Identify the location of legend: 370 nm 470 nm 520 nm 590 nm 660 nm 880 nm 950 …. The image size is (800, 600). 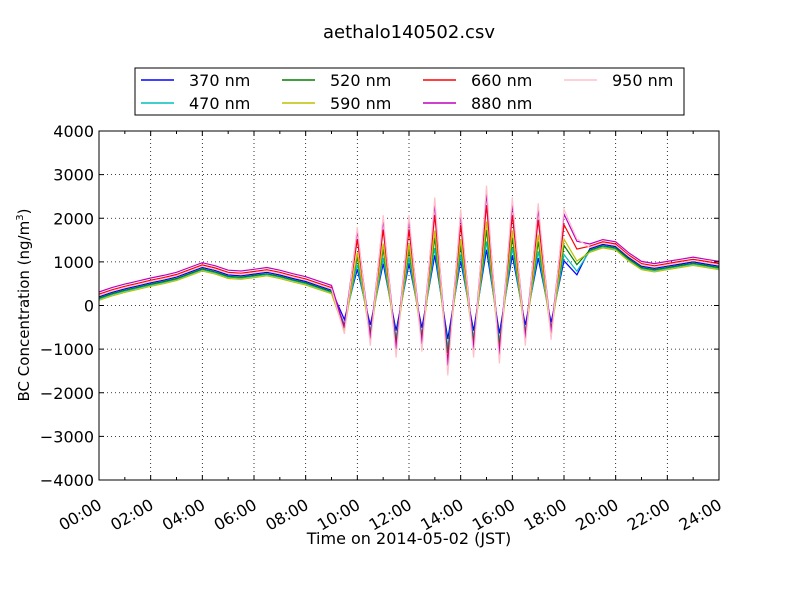
(409, 91).